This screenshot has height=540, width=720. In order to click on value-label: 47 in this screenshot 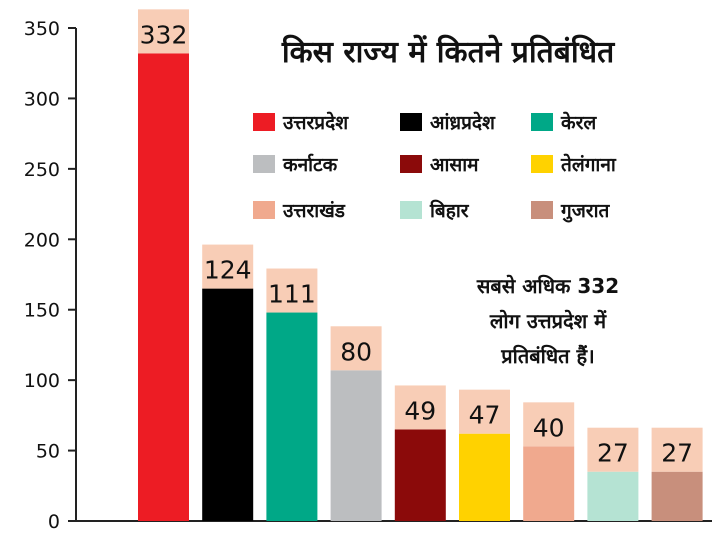, I will do `click(485, 415)`.